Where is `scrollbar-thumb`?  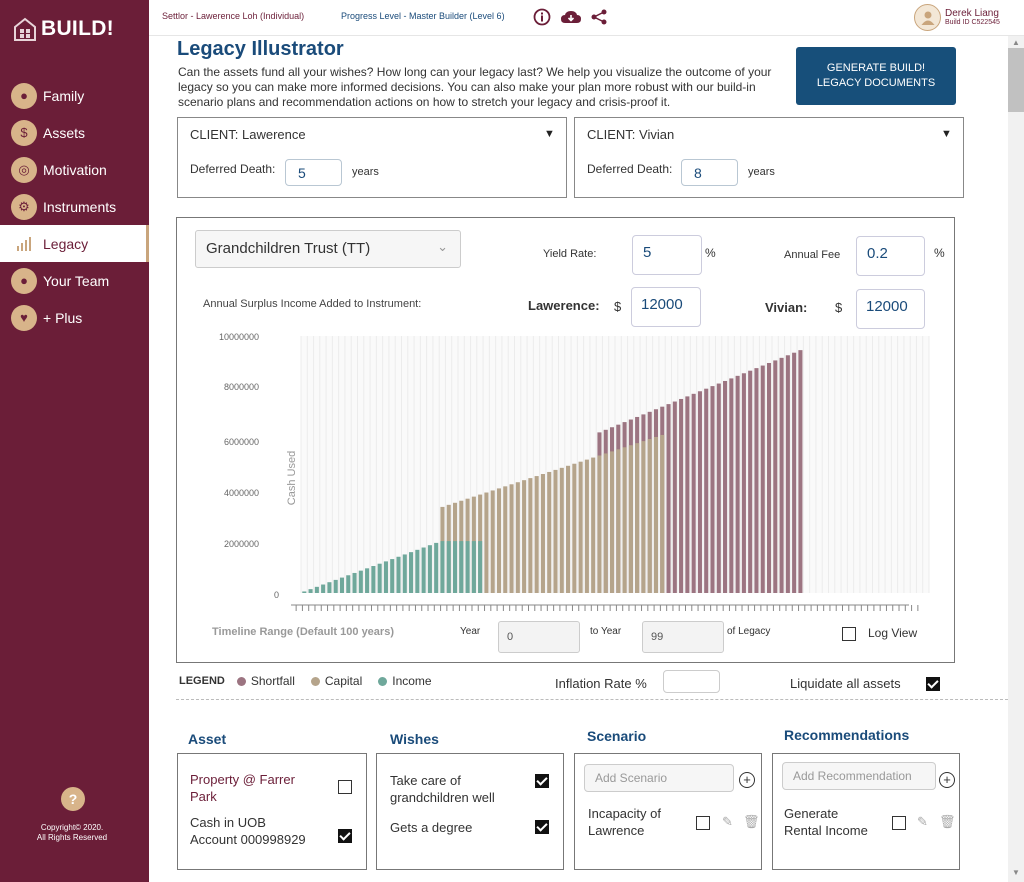 scrollbar-thumb is located at coordinates (1016, 80).